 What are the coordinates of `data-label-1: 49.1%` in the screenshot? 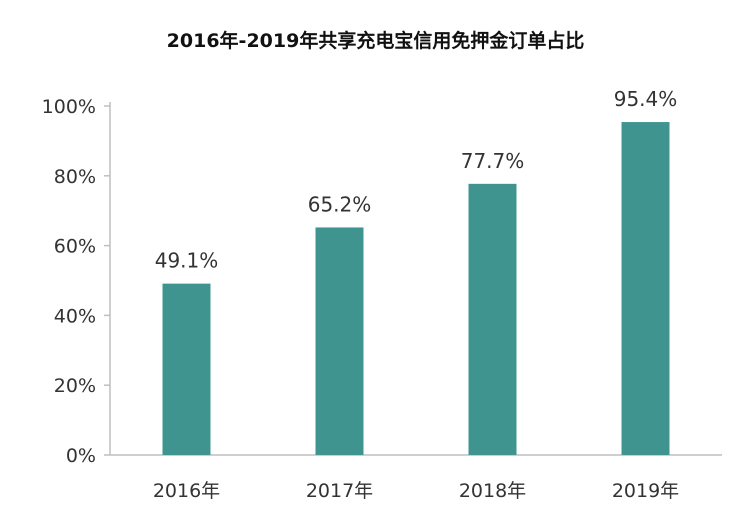 It's located at (187, 261).